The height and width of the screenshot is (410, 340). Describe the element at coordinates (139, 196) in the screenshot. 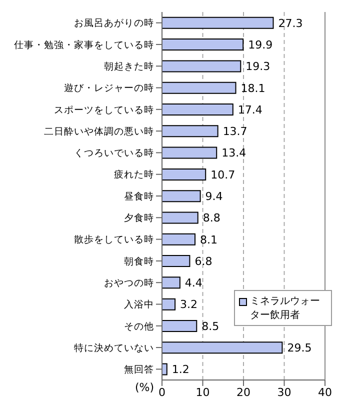

I see `y-tick-label: 昼食時` at that location.